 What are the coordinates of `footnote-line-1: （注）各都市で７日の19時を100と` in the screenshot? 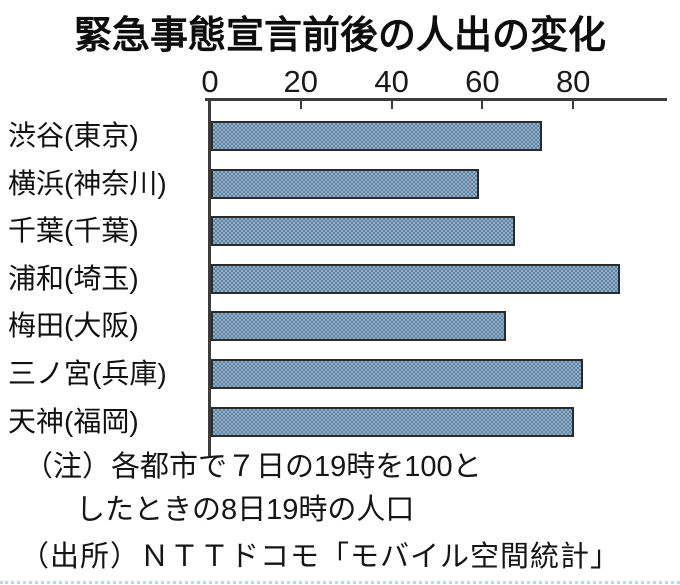 It's located at (253, 467).